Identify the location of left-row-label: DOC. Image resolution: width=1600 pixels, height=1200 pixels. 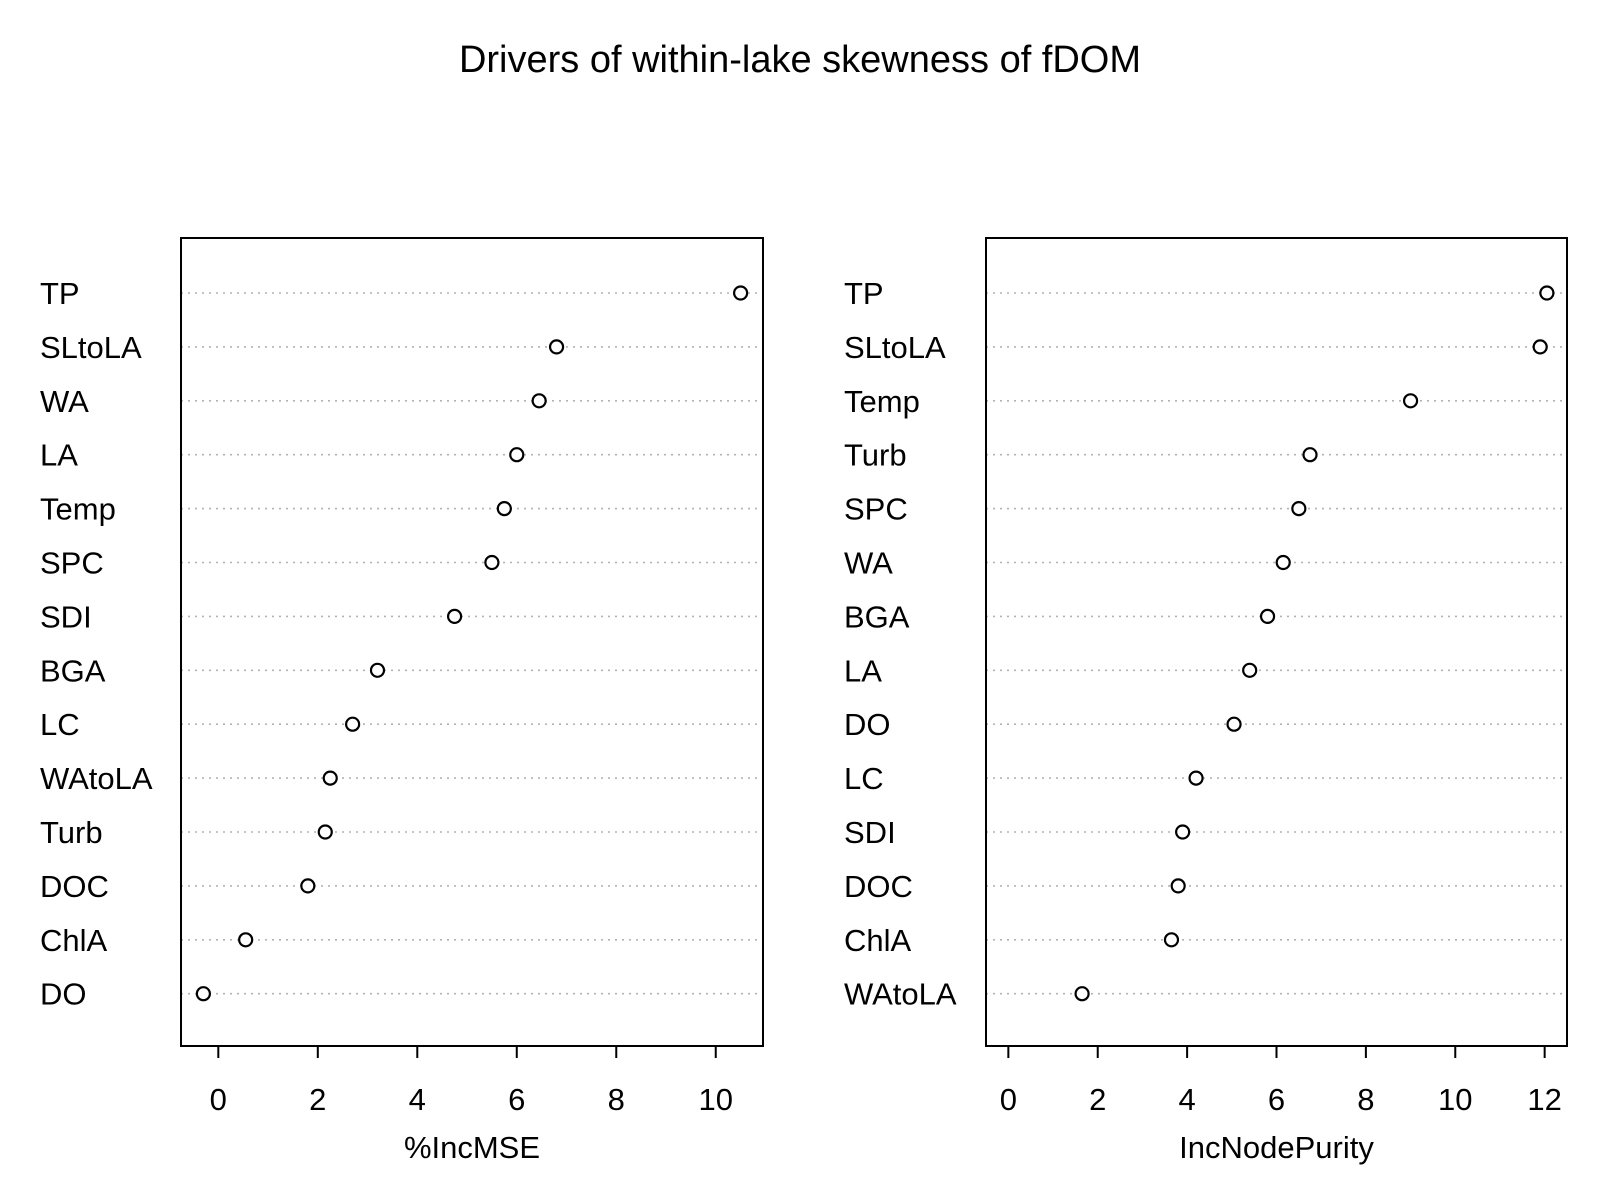
(74, 886).